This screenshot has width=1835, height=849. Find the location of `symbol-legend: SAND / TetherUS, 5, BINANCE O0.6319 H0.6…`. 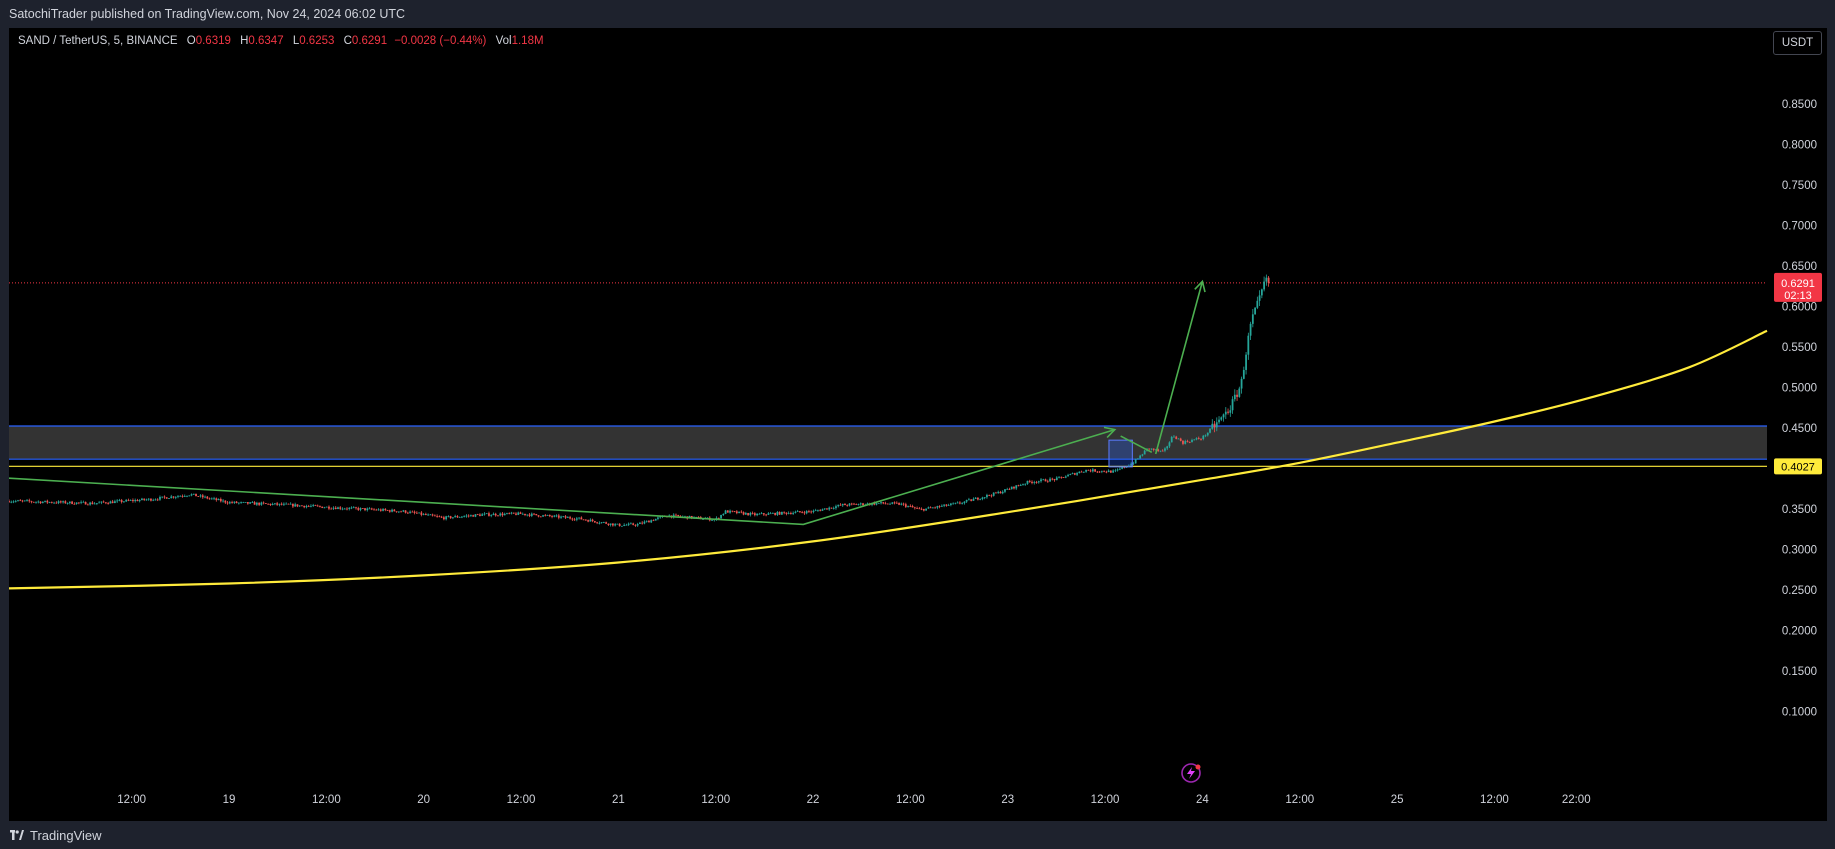

symbol-legend: SAND / TetherUS, 5, BINANCE O0.6319 H0.6… is located at coordinates (281, 41).